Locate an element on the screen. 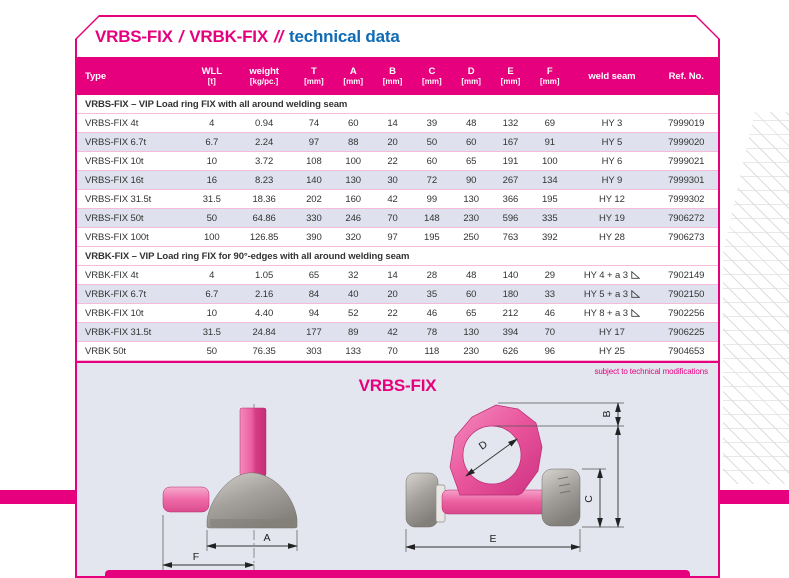 This screenshot has width=789, height=578. cell-a: 52 is located at coordinates (353, 313).